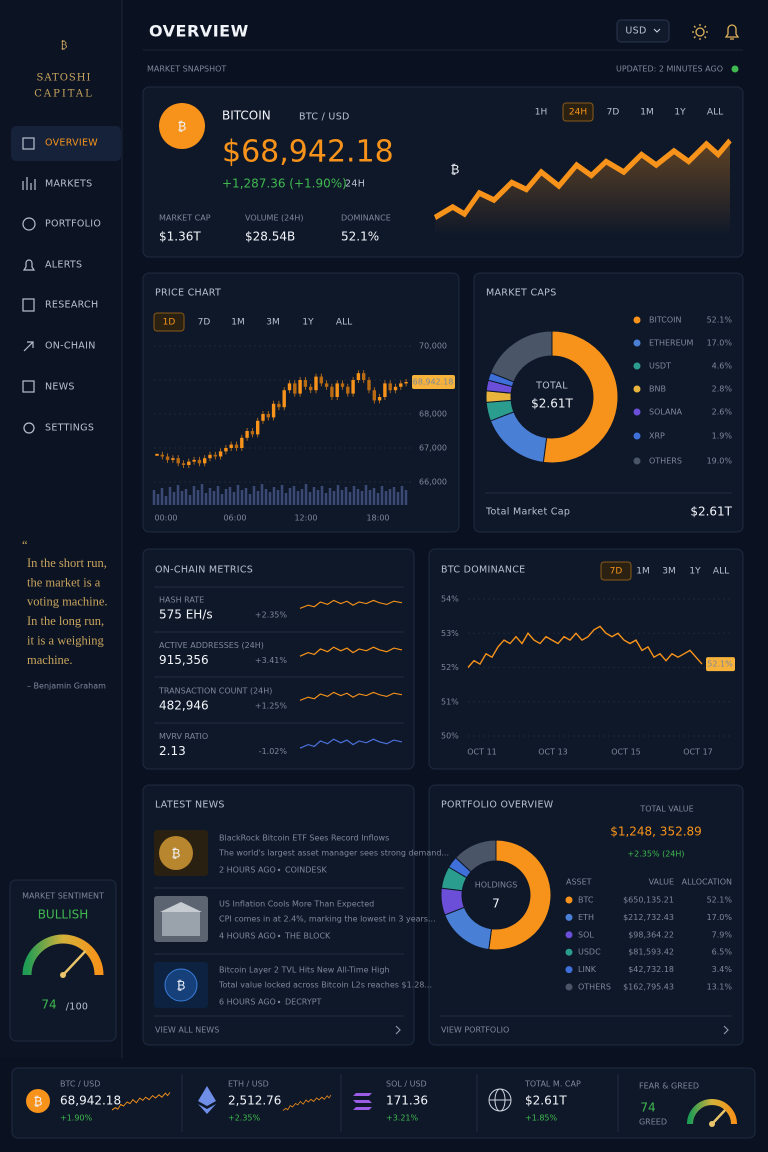  I want to click on metric-value: 575 EH/s, so click(186, 615).